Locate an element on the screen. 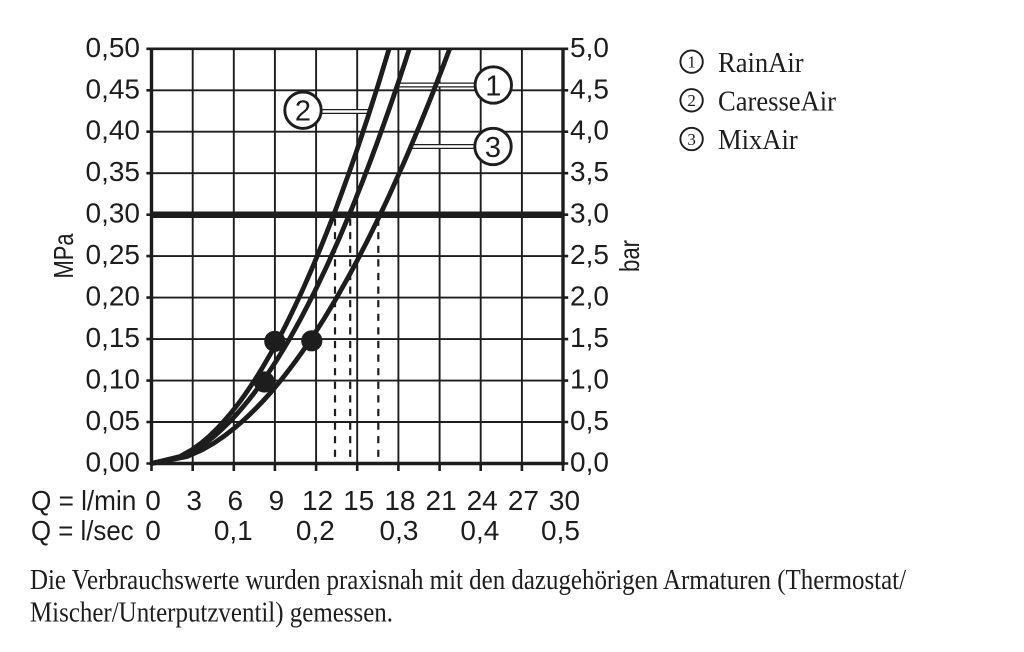  svg-text: 1,5 is located at coordinates (589, 337).